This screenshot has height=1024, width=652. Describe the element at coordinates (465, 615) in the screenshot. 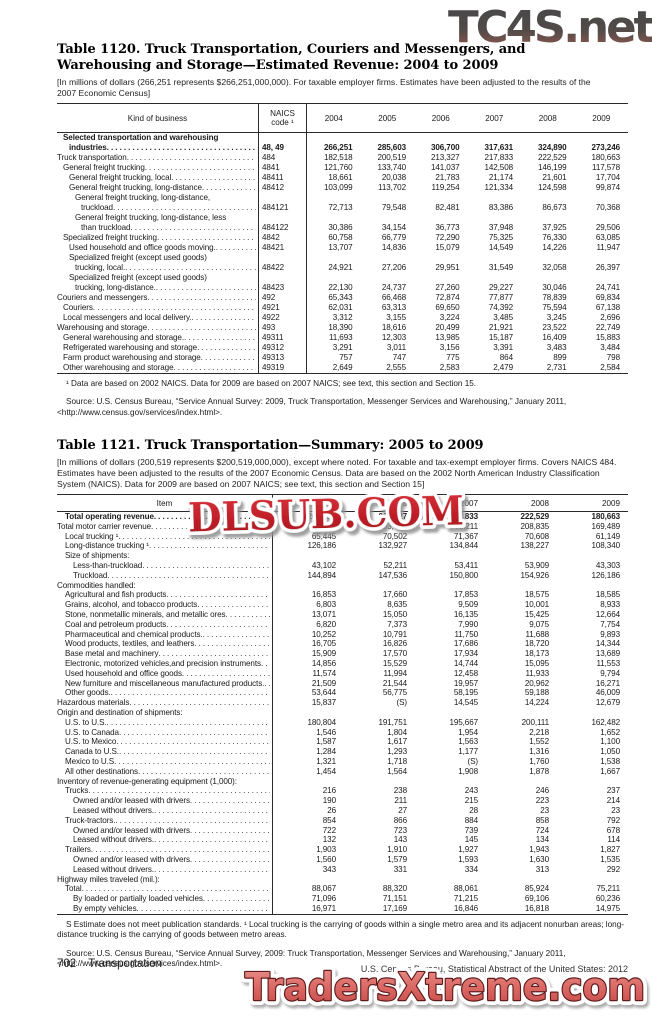

I see `value-cell: 16,135` at that location.